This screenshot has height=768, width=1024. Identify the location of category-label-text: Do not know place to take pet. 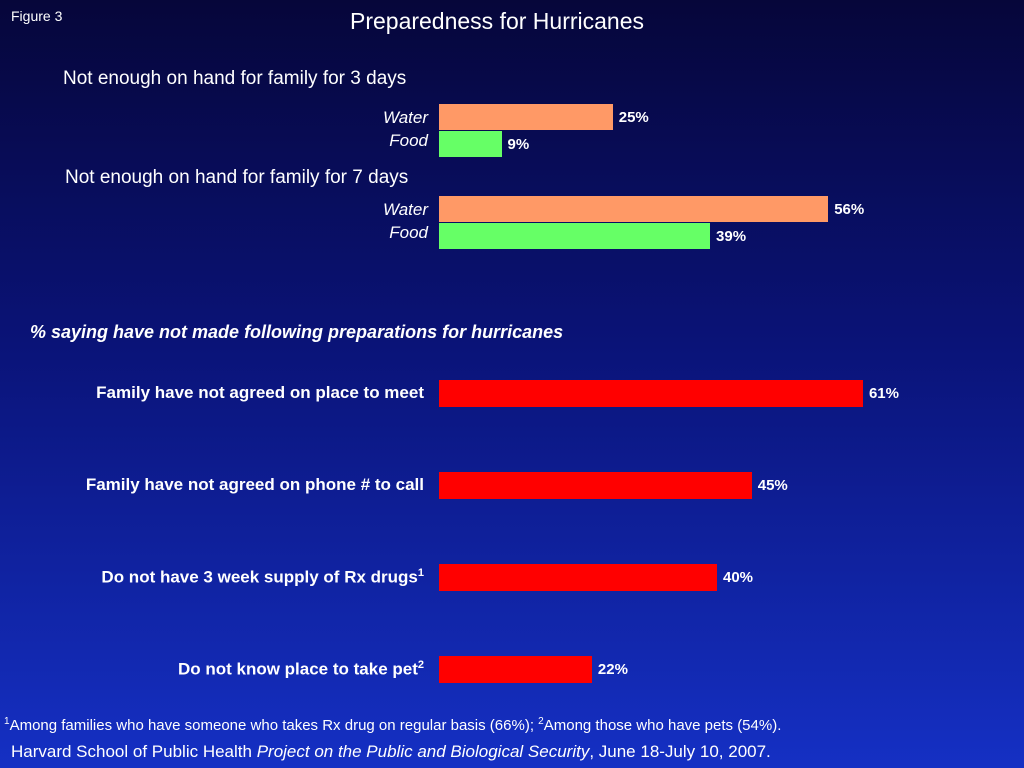
(297, 669).